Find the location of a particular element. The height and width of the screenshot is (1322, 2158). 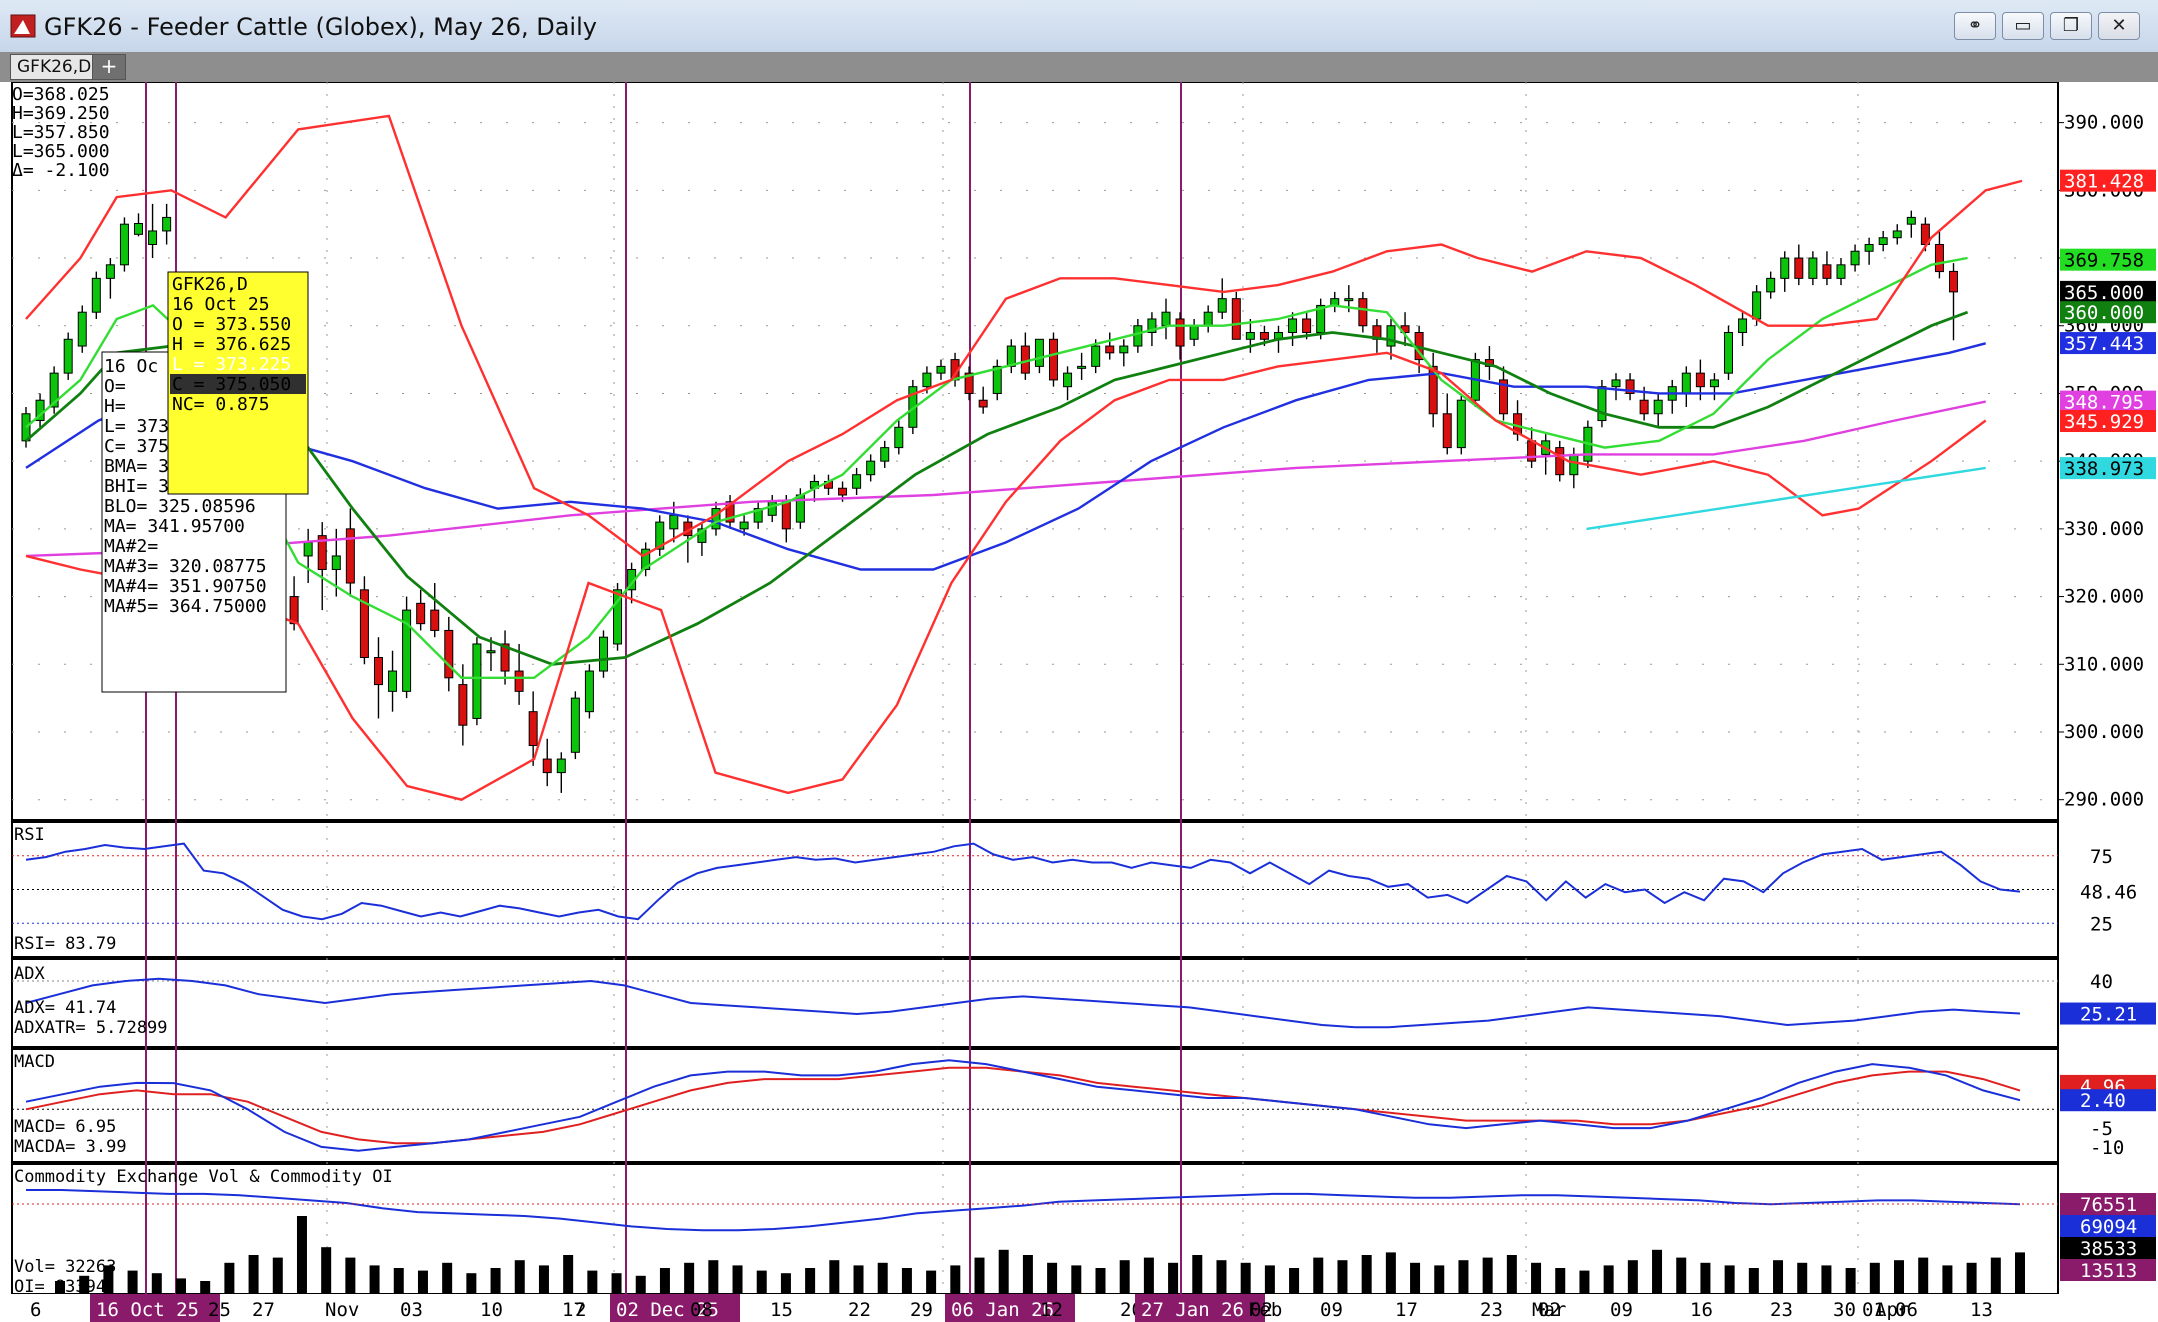

date-label: 6 is located at coordinates (35, 1310).